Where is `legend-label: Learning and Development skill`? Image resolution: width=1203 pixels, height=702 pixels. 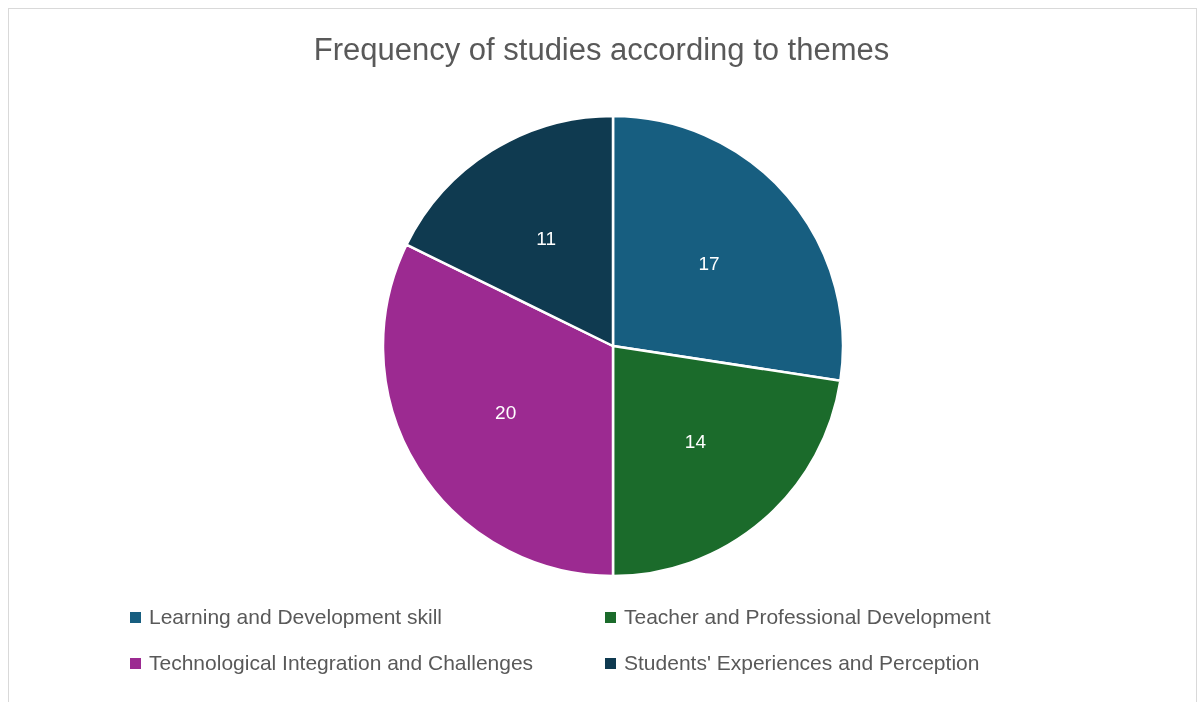
legend-label: Learning and Development skill is located at coordinates (296, 617).